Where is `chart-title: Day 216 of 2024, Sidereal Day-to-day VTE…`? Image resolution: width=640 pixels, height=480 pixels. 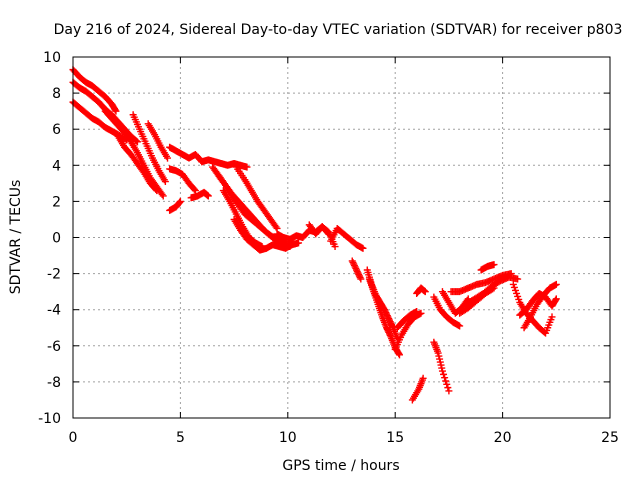 chart-title: Day 216 of 2024, Sidereal Day-to-day VTE… is located at coordinates (338, 30).